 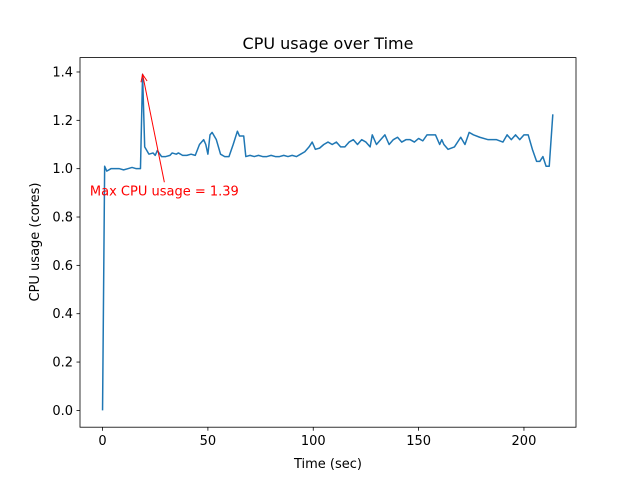 What do you see at coordinates (164, 191) in the screenshot?
I see `annotation-text: Max CPU usage = 1.39` at bounding box center [164, 191].